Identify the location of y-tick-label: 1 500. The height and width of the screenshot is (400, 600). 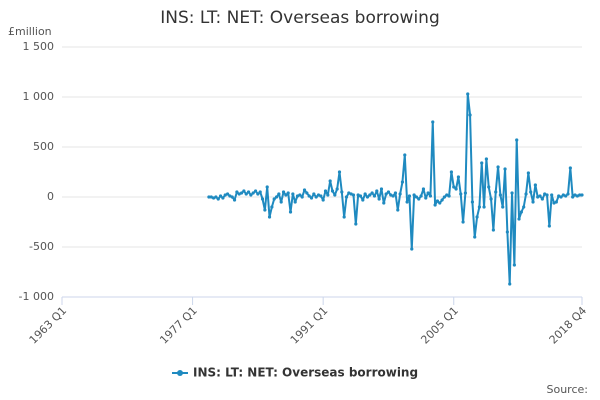
(39, 46).